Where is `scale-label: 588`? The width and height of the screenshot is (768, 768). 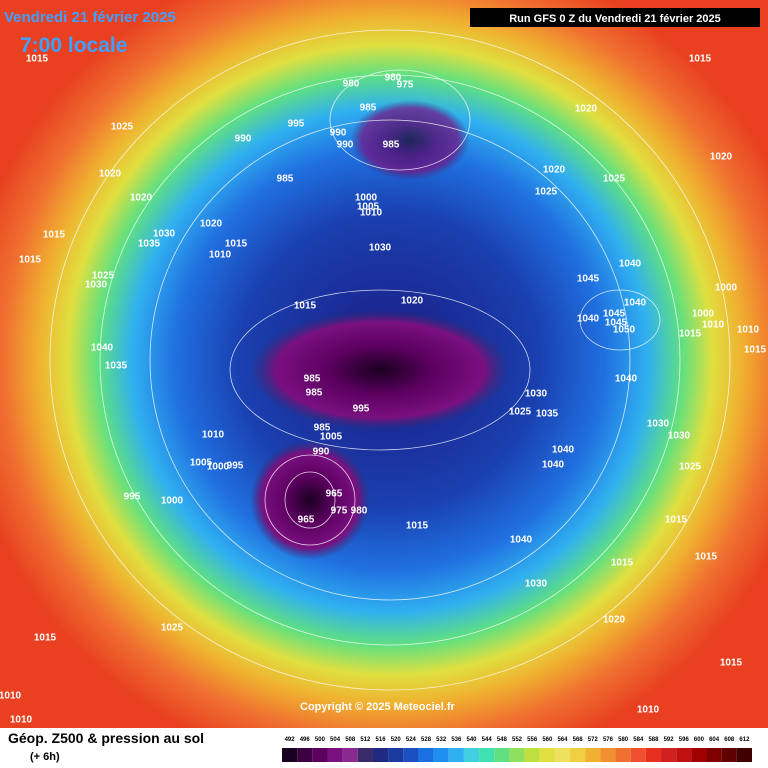
scale-label: 588 is located at coordinates (653, 740).